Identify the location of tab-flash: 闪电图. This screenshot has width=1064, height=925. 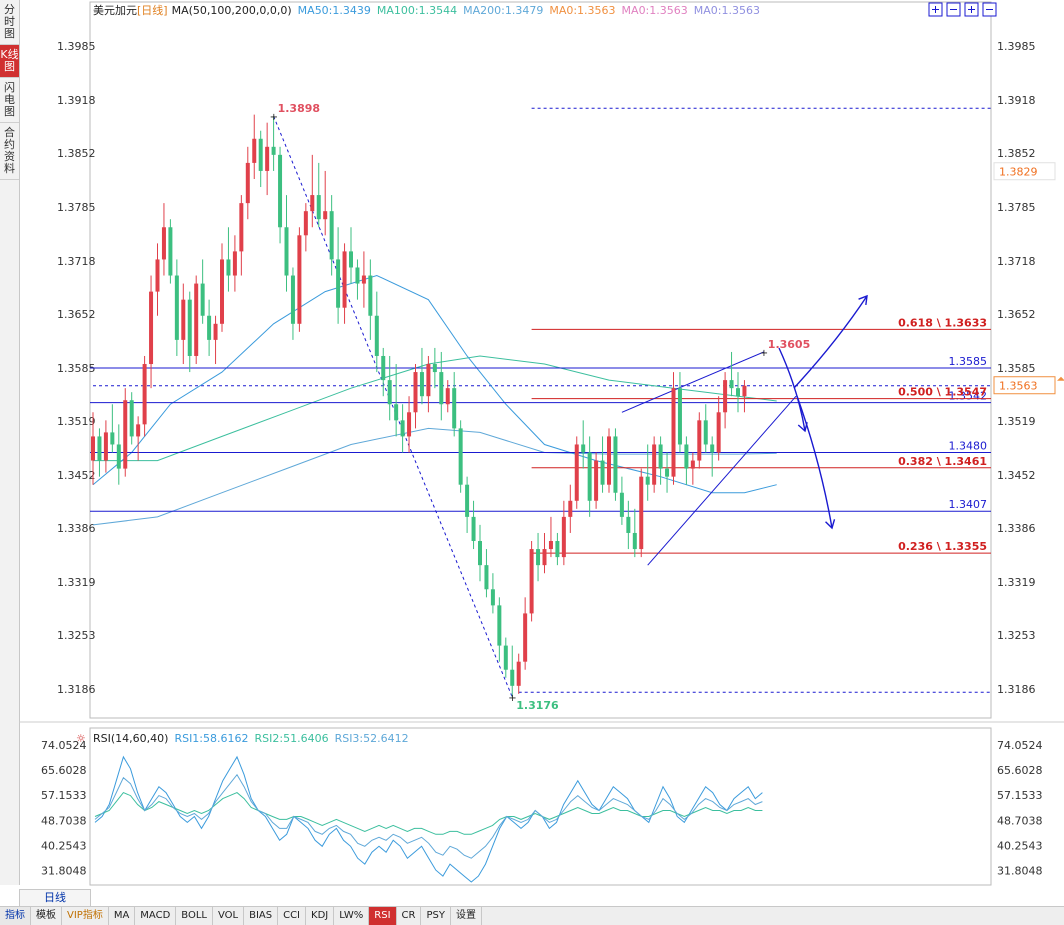
(9, 100).